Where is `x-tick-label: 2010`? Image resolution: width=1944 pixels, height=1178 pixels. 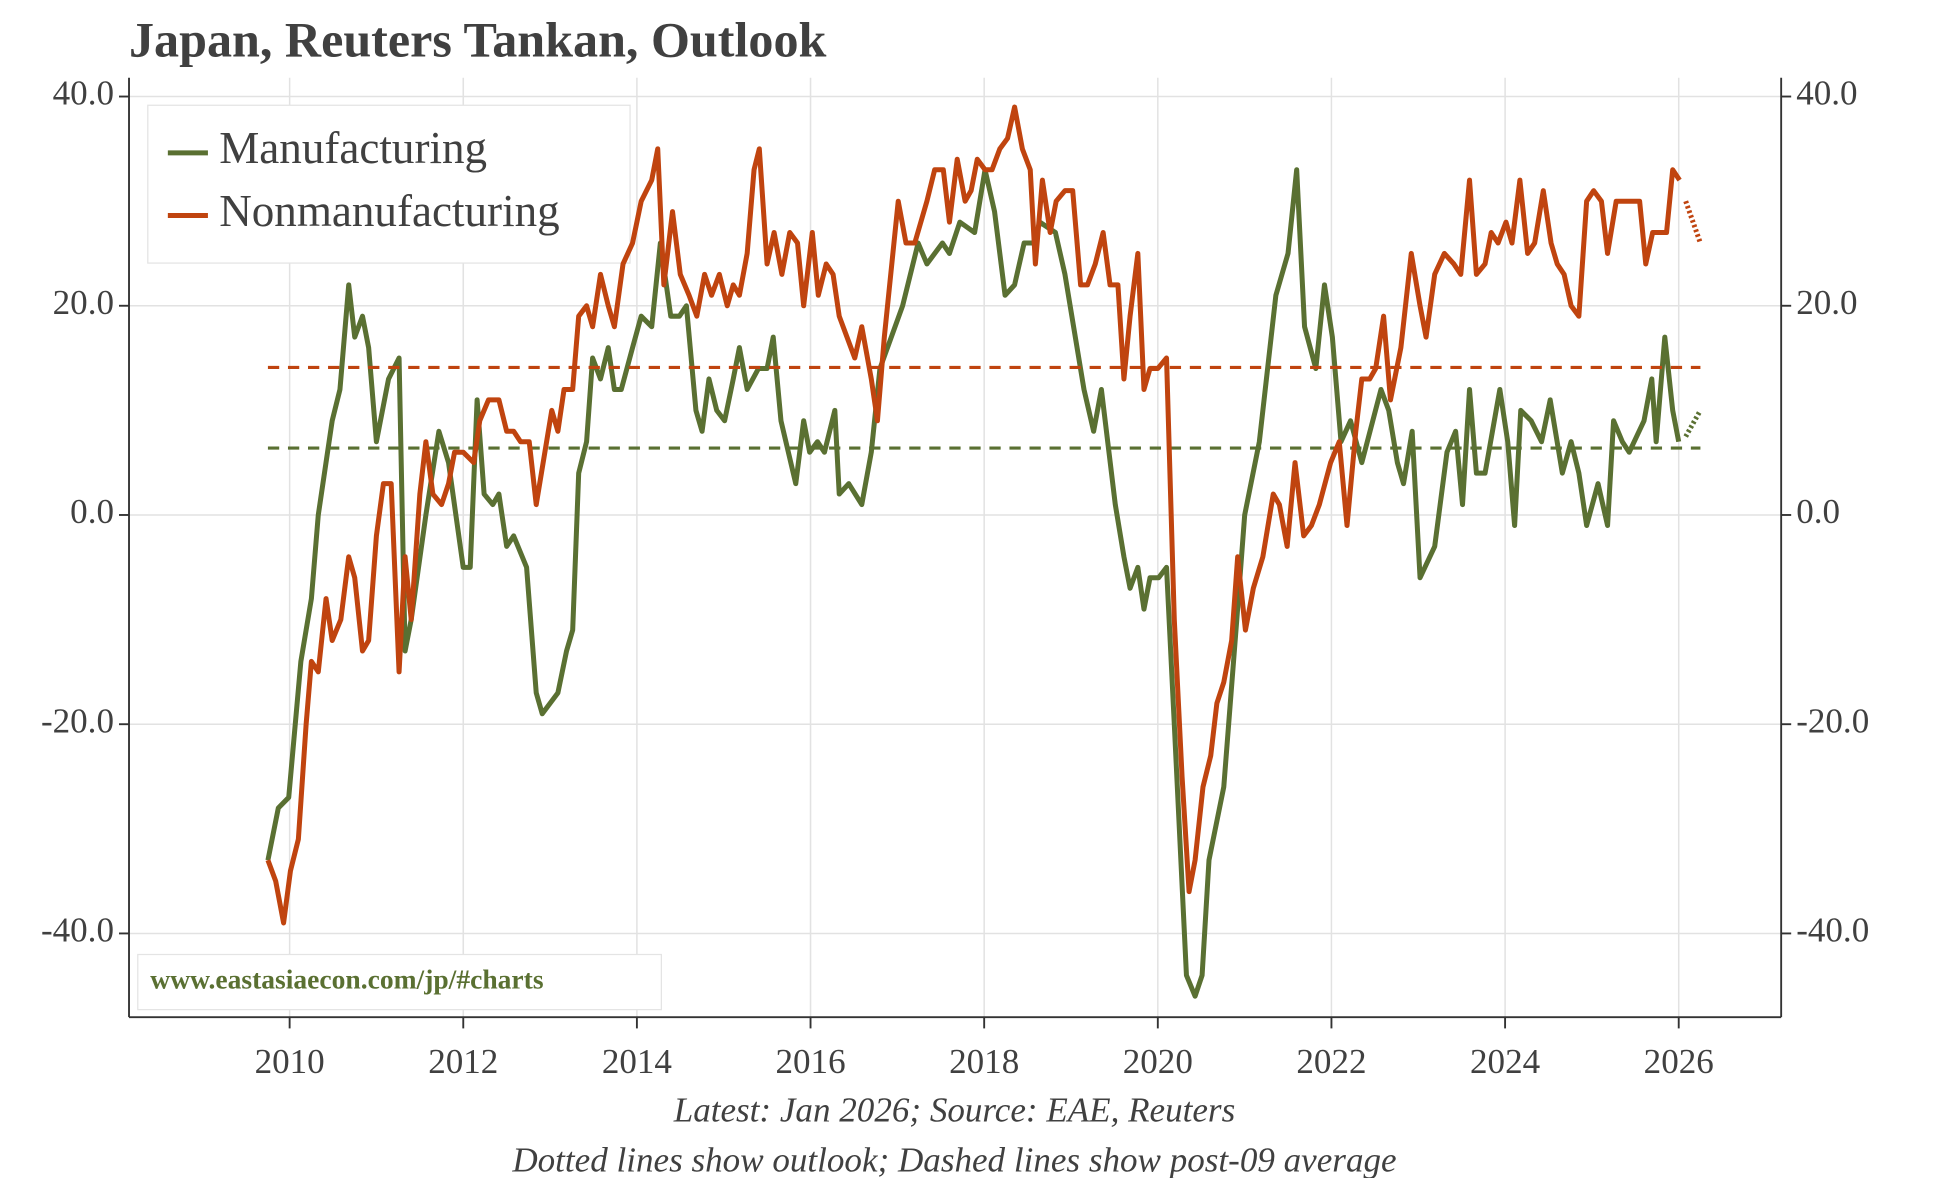 x-tick-label: 2010 is located at coordinates (290, 1061).